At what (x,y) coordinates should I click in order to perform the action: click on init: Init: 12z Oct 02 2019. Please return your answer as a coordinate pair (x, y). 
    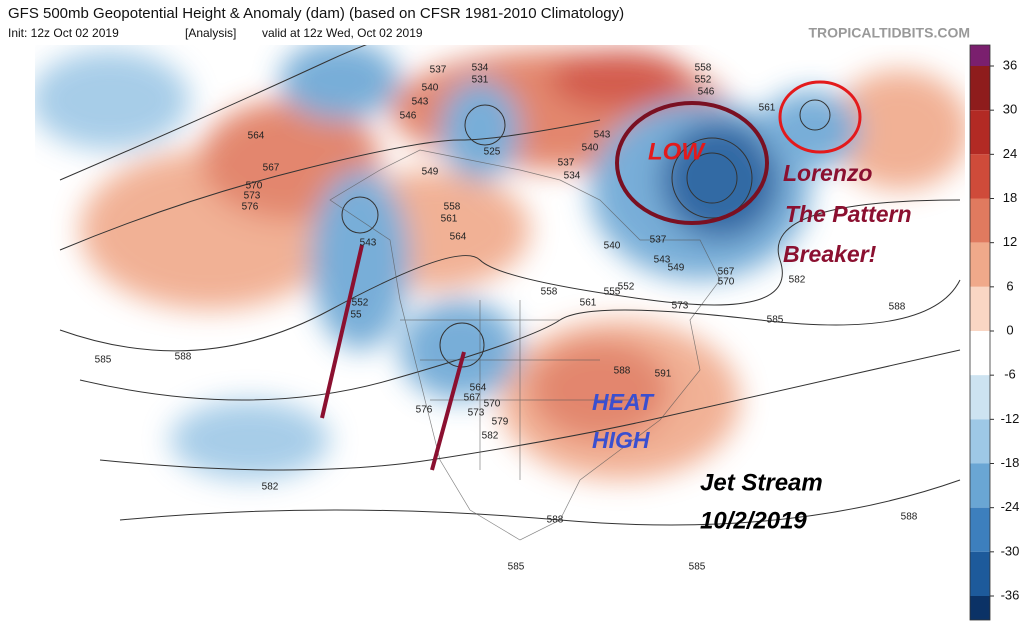
    Looking at the image, I should click on (63, 33).